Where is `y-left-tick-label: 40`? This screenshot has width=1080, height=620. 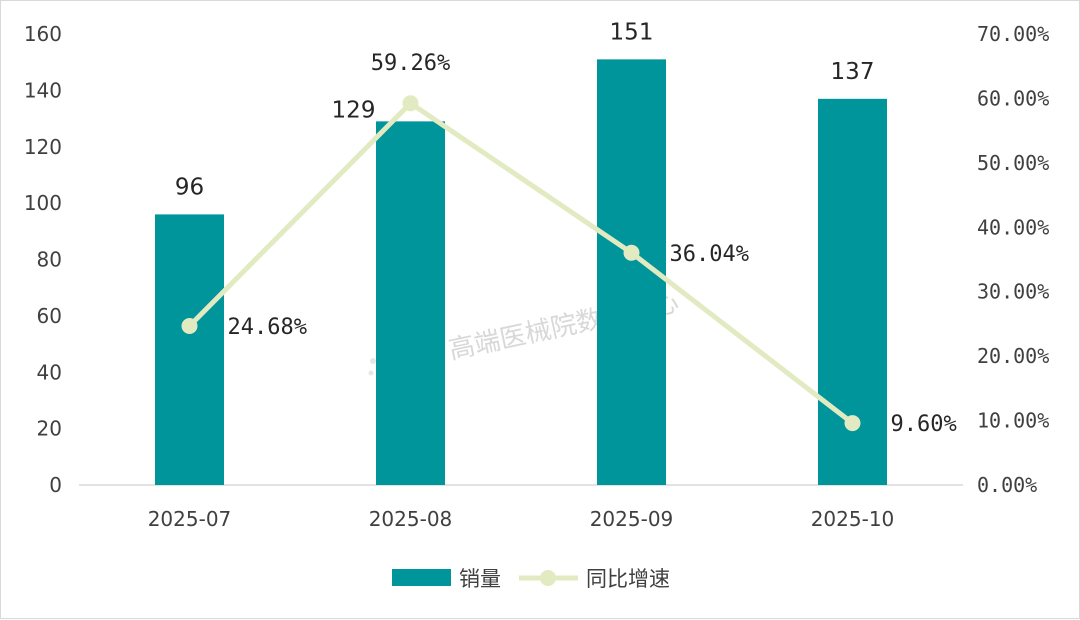
y-left-tick-label: 40 is located at coordinates (49, 372).